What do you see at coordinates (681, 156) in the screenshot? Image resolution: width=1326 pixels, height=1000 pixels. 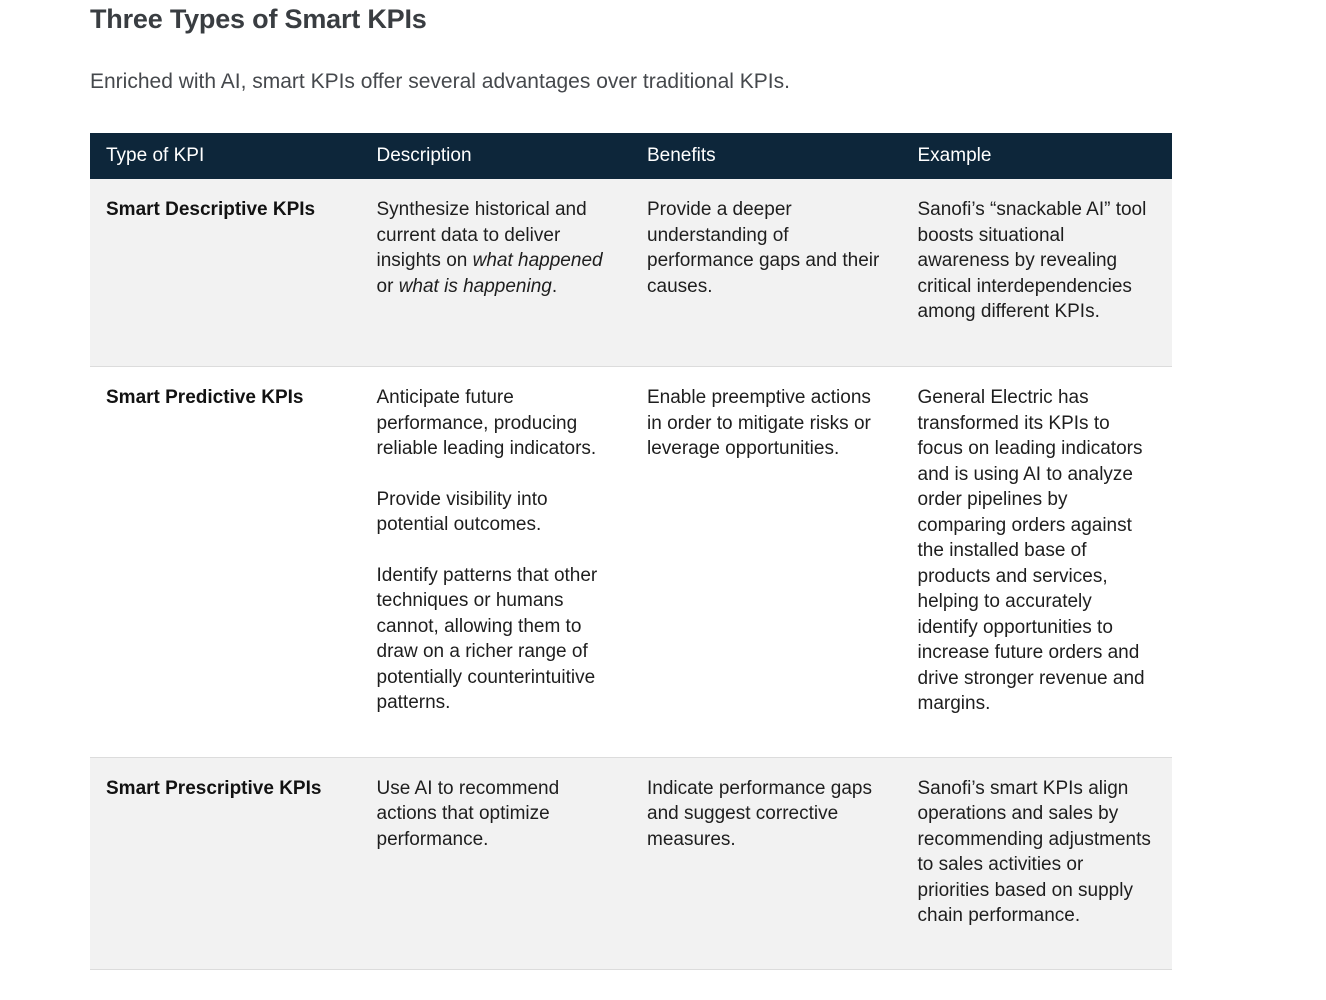 I see `column-header-benefits: Benefits` at bounding box center [681, 156].